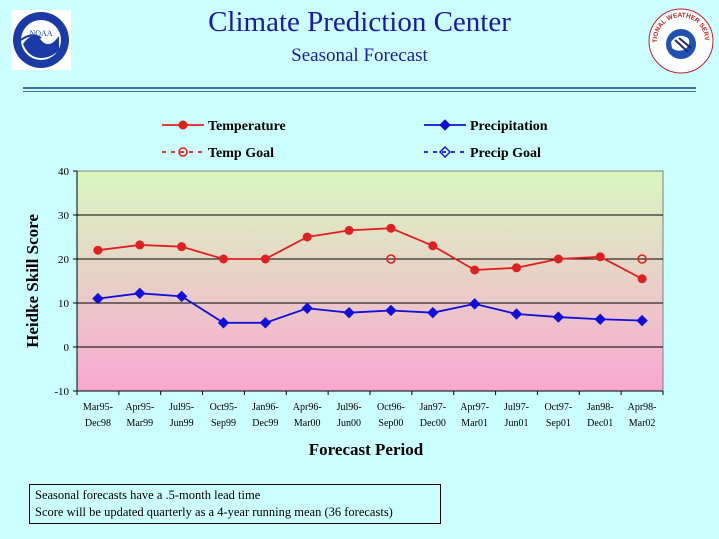  I want to click on x-tick-label: Dec99, so click(265, 423).